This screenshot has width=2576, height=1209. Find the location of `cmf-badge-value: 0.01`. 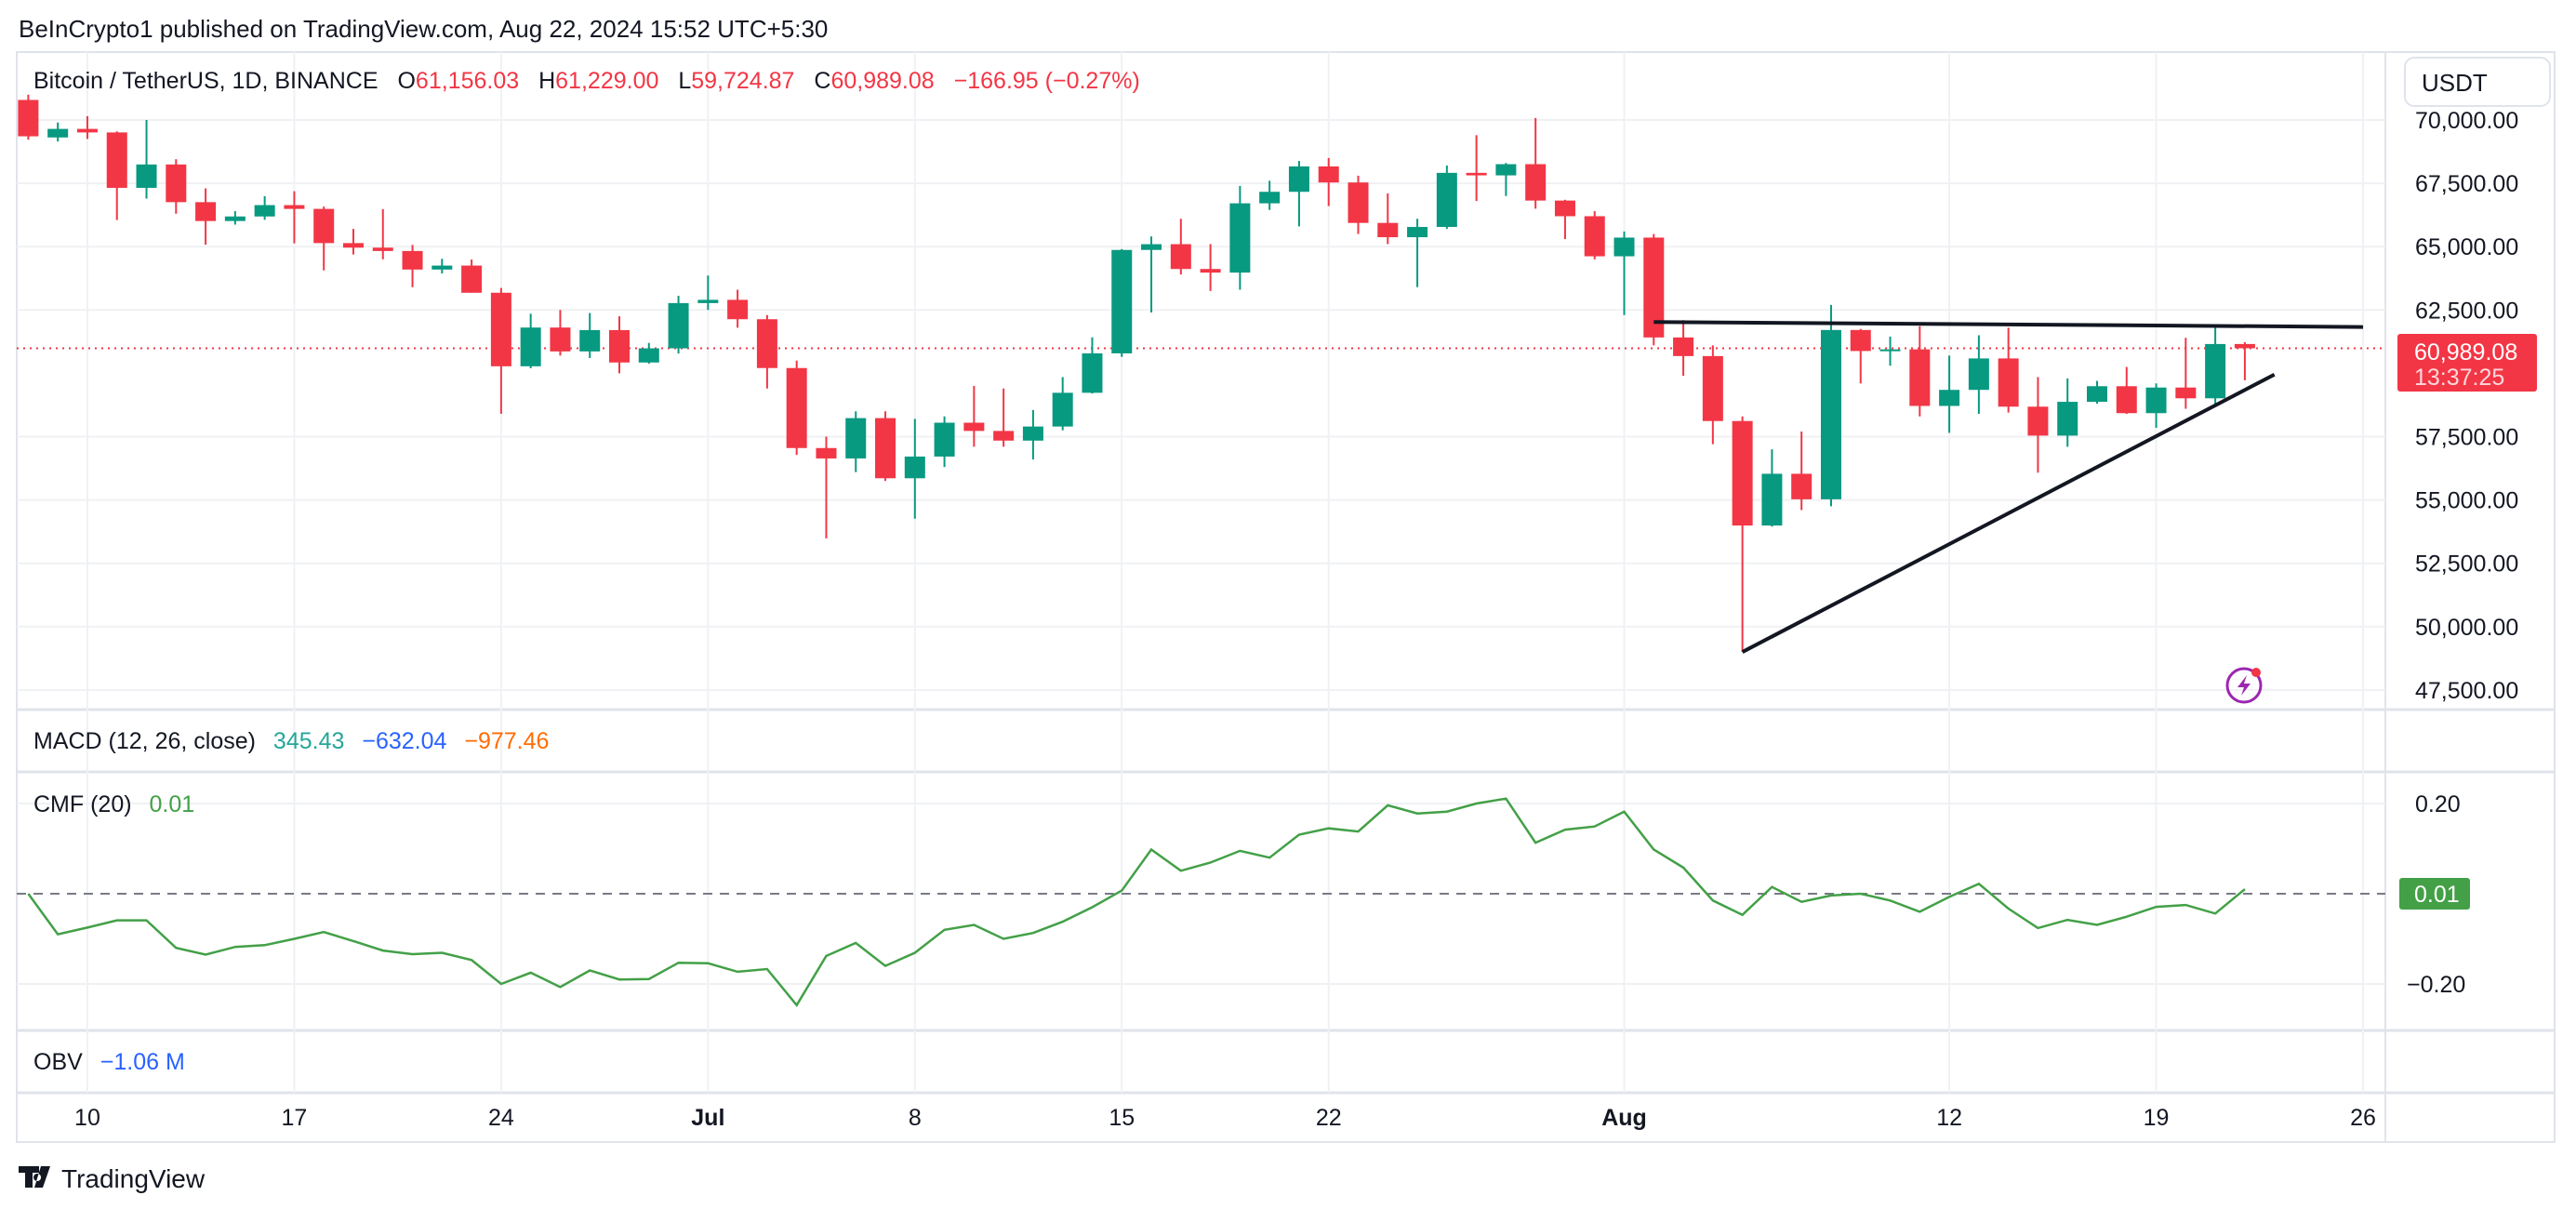

cmf-badge-value: 0.01 is located at coordinates (2437, 895).